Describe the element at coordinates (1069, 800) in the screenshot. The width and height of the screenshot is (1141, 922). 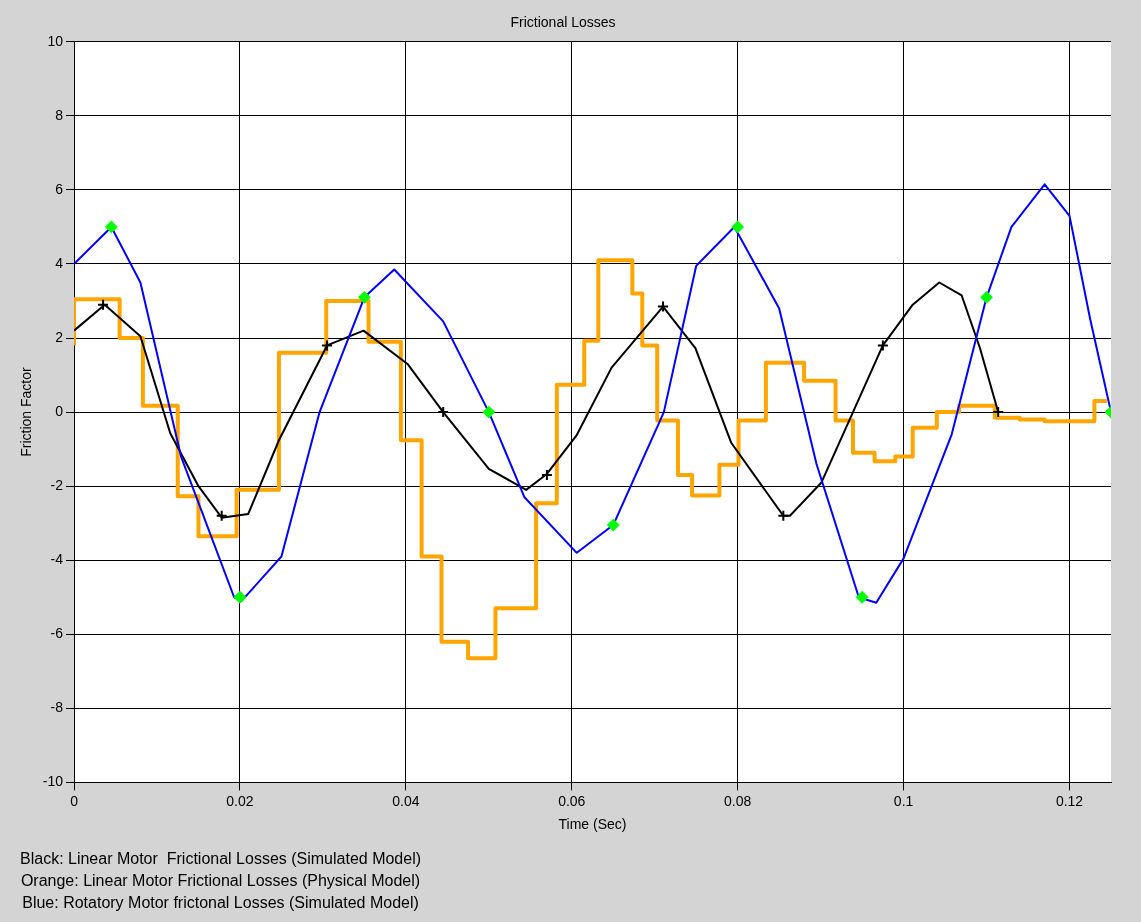
I see `x-tick-label: 0.12` at that location.